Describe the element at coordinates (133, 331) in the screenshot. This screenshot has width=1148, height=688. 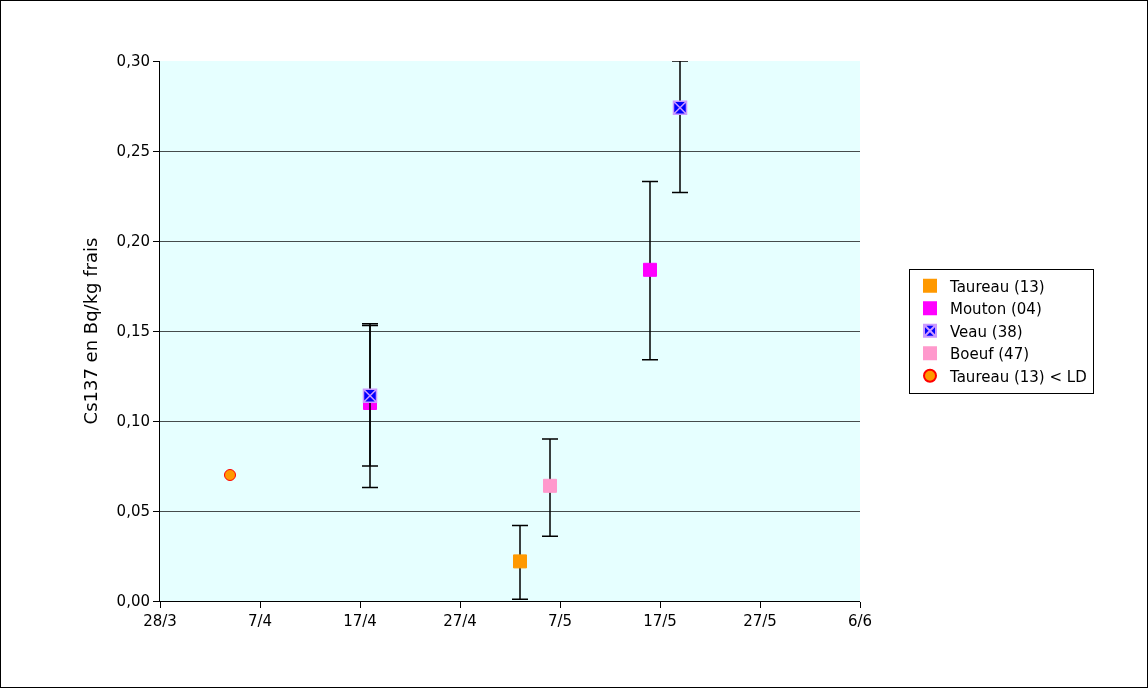
I see `y-tick-label: 0,15` at that location.